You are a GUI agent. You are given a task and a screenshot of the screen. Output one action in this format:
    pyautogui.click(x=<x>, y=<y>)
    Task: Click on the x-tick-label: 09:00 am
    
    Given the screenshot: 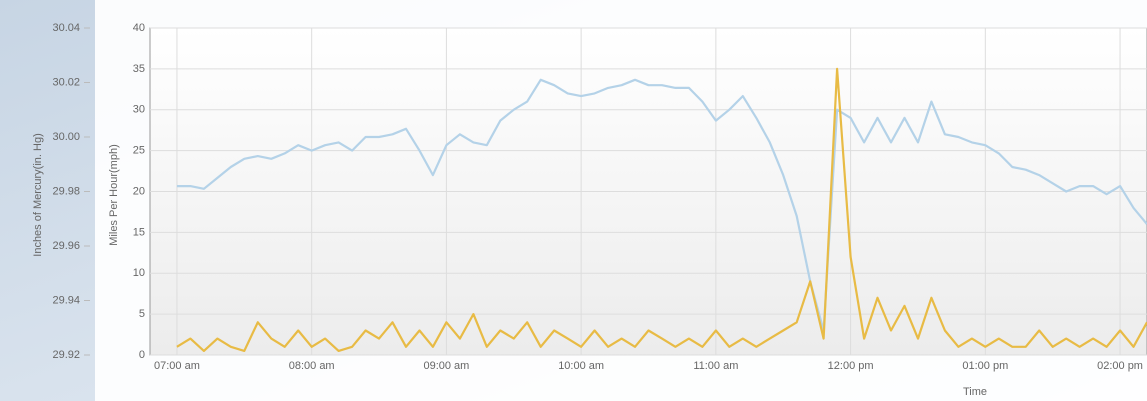 What is the action you would take?
    pyautogui.click(x=446, y=366)
    